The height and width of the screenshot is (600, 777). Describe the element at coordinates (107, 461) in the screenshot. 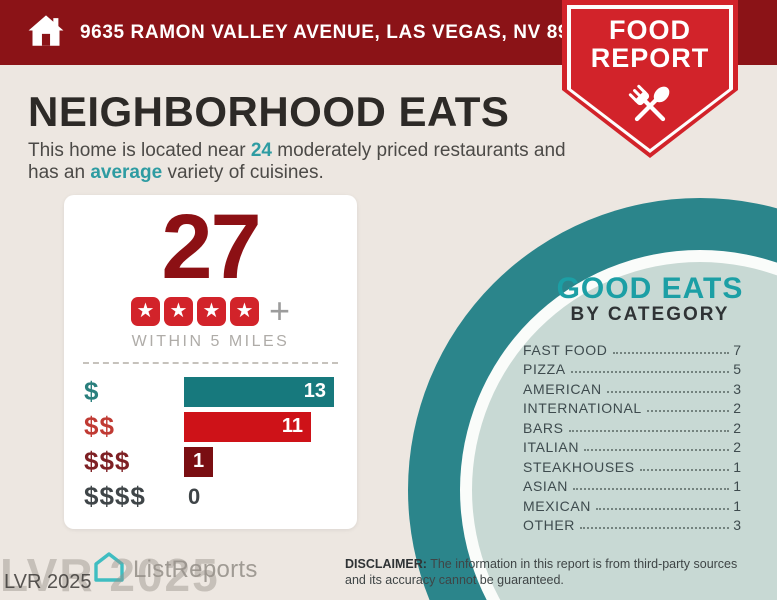

I see `price-tier-label: $$$` at that location.